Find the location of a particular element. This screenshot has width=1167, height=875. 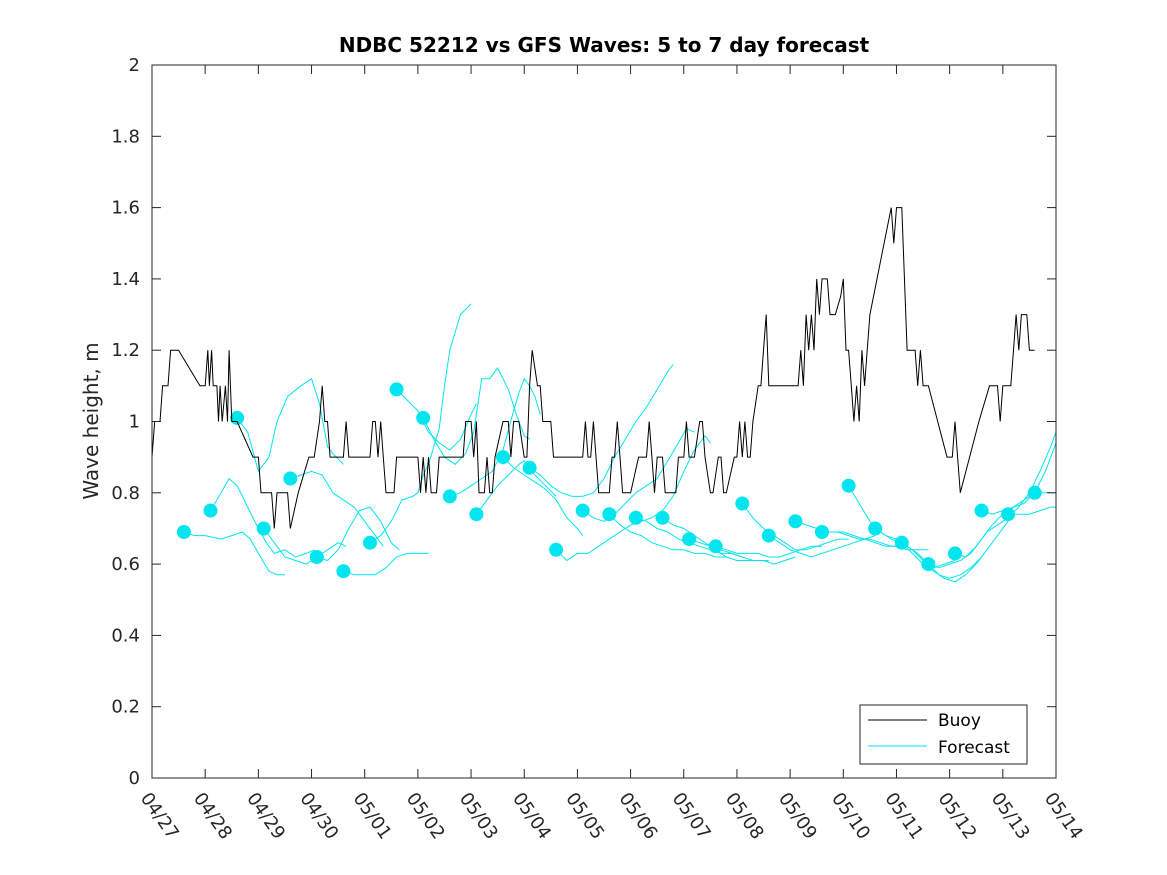

y-tick-label: 1.6 is located at coordinates (125, 208).